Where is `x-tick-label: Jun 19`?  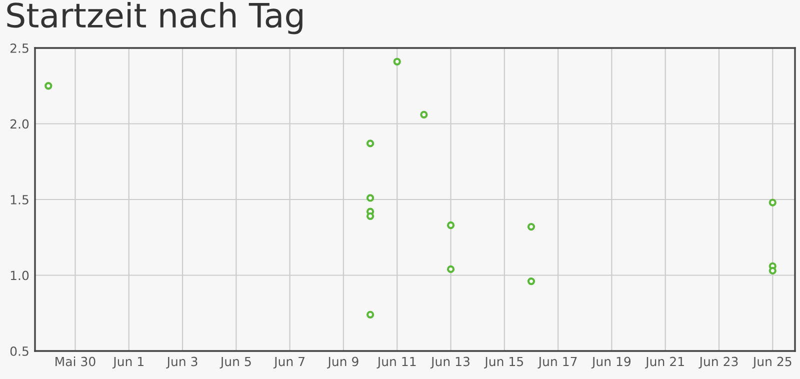 x-tick-label: Jun 19 is located at coordinates (611, 362).